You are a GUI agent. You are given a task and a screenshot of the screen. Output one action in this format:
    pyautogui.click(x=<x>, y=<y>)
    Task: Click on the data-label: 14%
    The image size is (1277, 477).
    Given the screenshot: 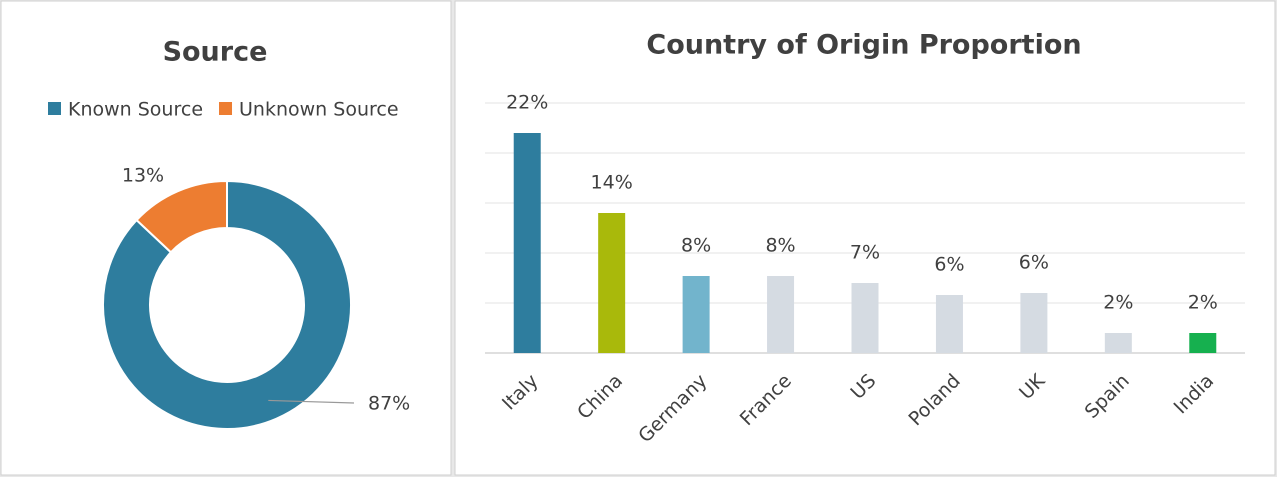 What is the action you would take?
    pyautogui.click(x=612, y=183)
    